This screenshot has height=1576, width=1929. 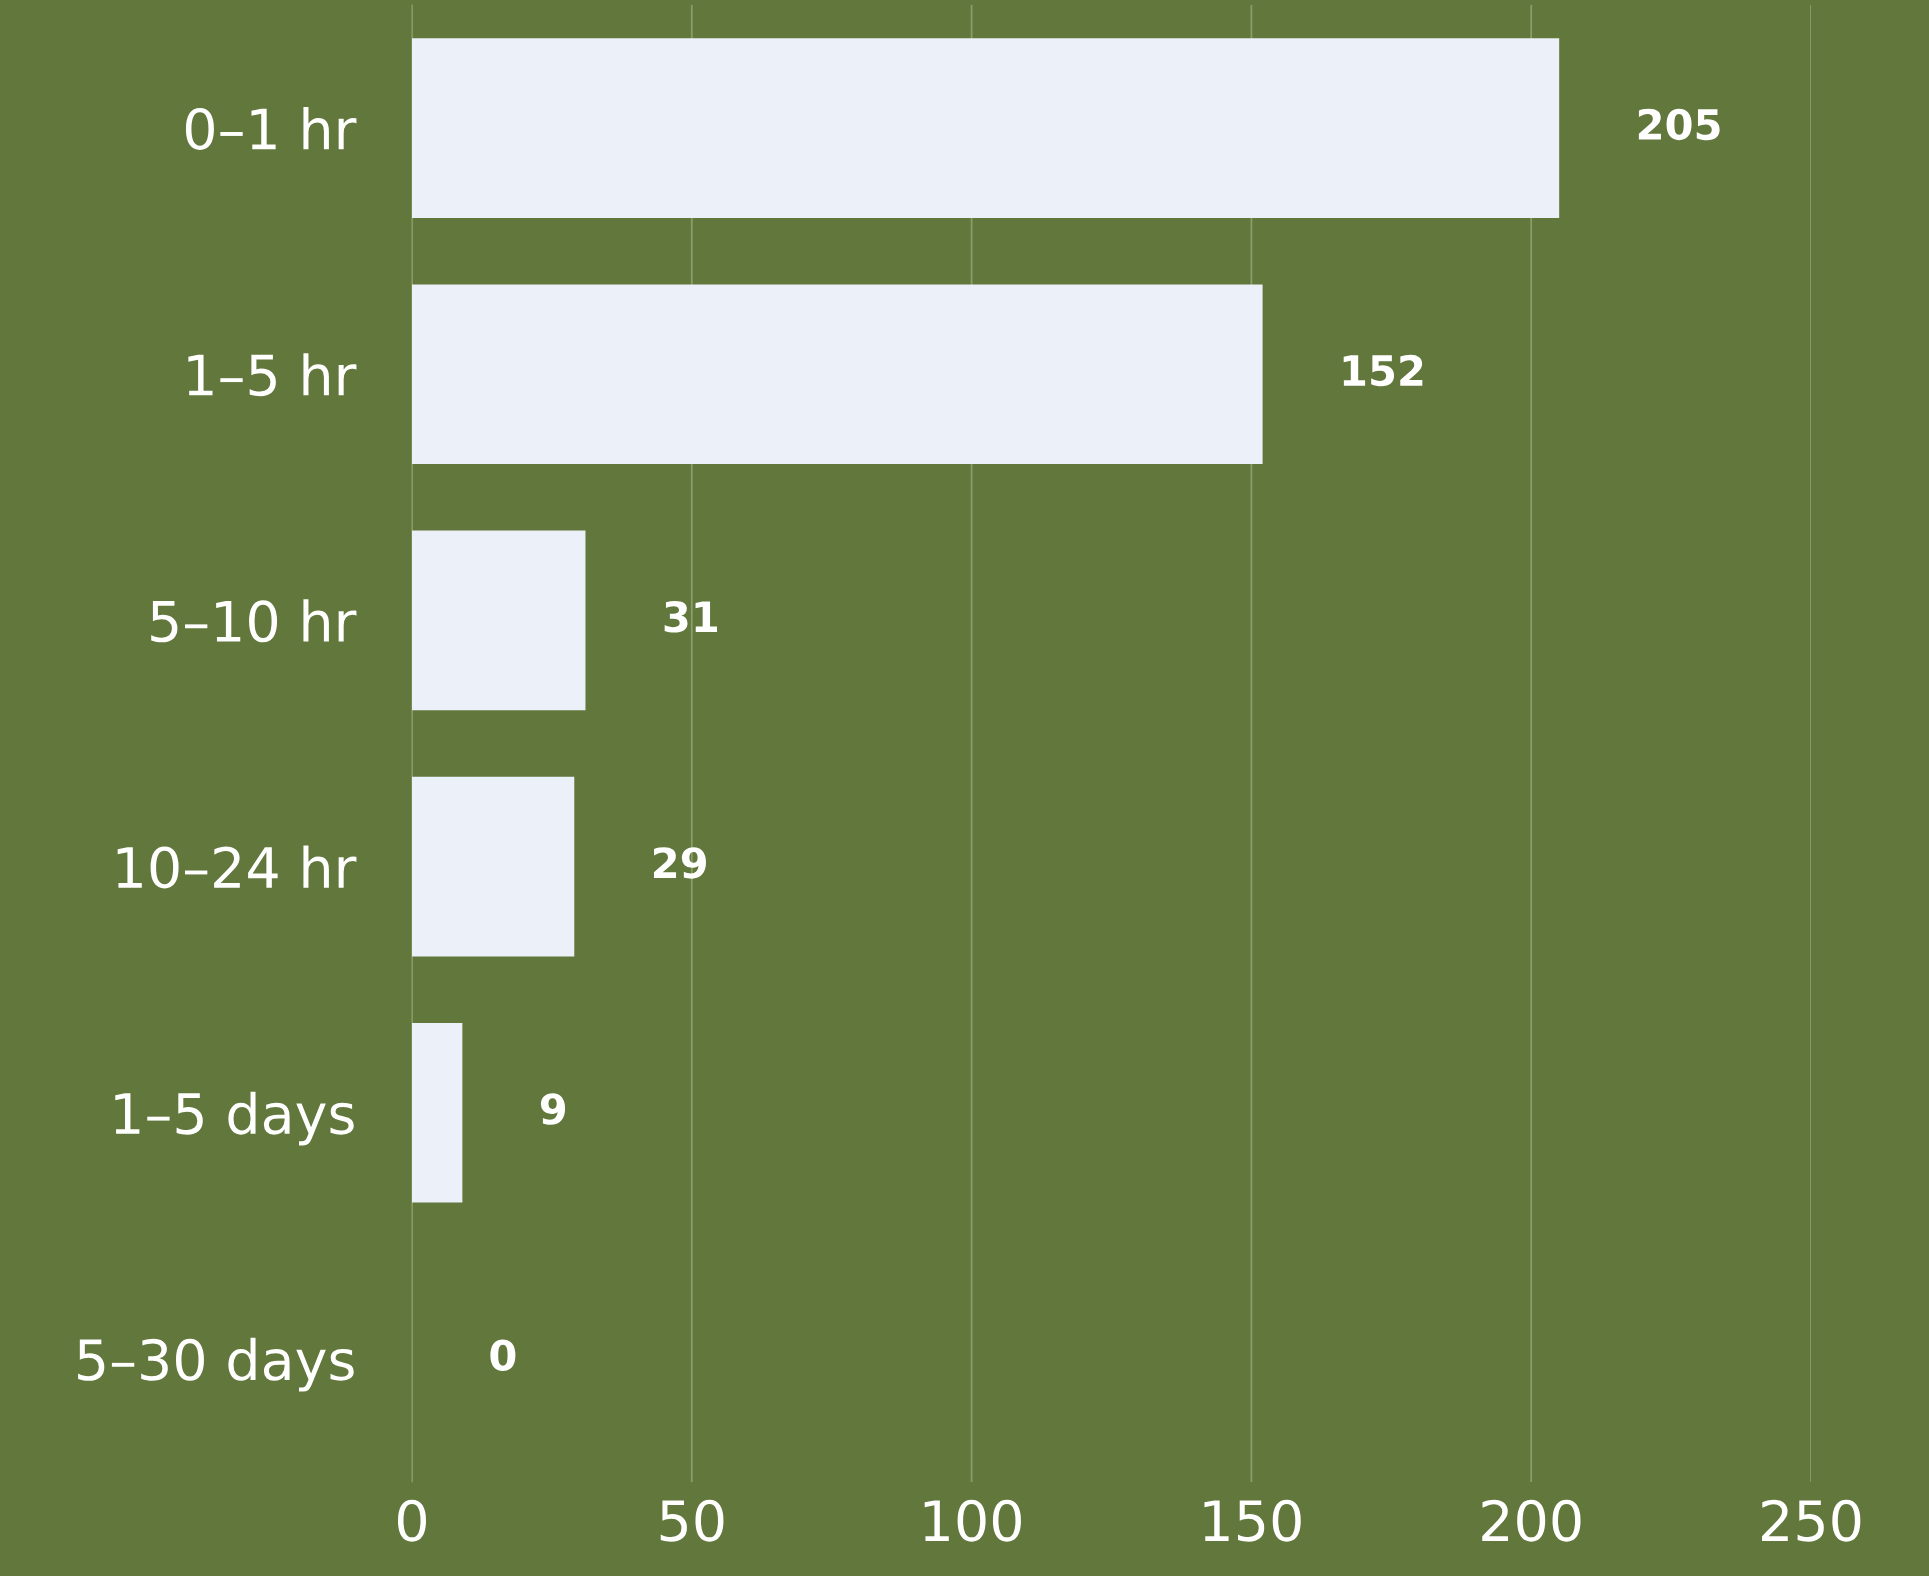 What do you see at coordinates (972, 1520) in the screenshot?
I see `x-tick-label: 100` at bounding box center [972, 1520].